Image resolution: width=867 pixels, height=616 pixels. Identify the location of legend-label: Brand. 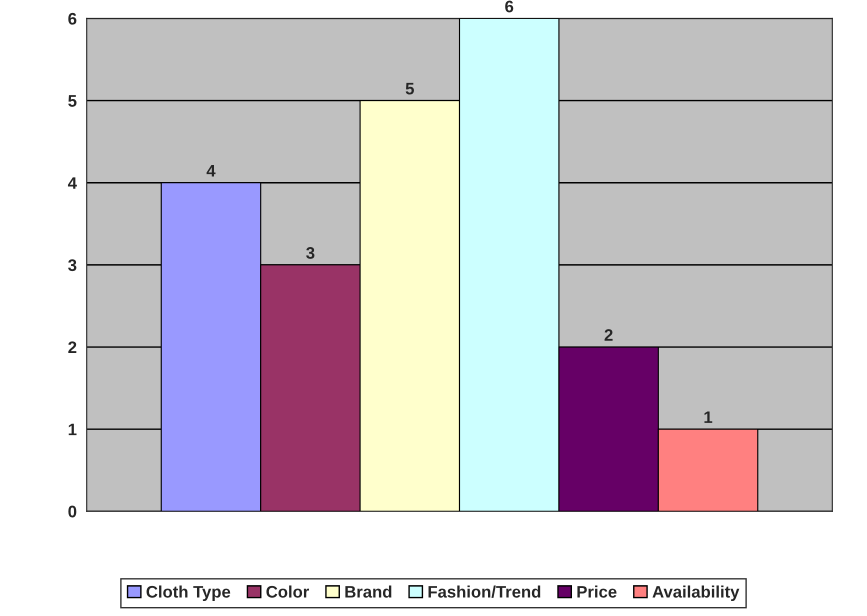
(368, 591).